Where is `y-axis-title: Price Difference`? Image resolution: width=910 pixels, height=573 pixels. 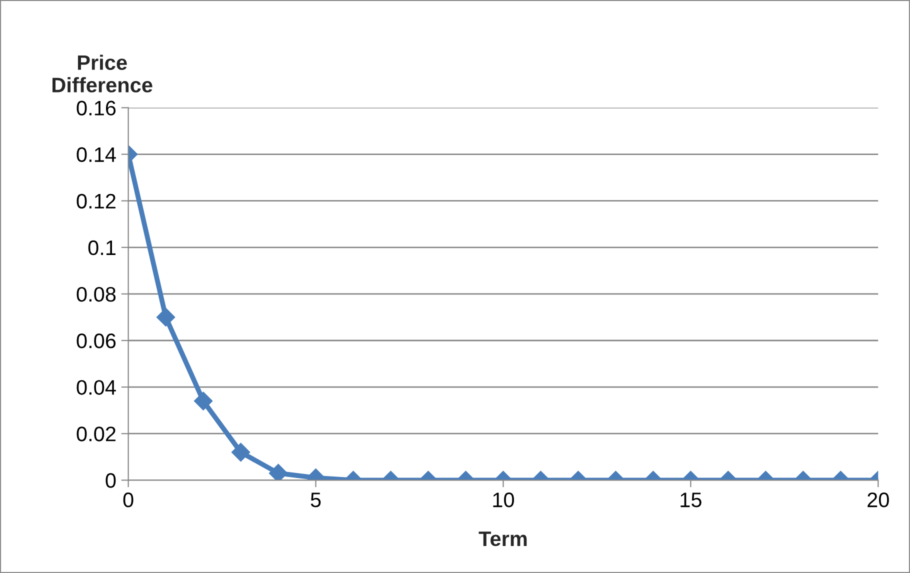
y-axis-title: Price Difference is located at coordinates (102, 73).